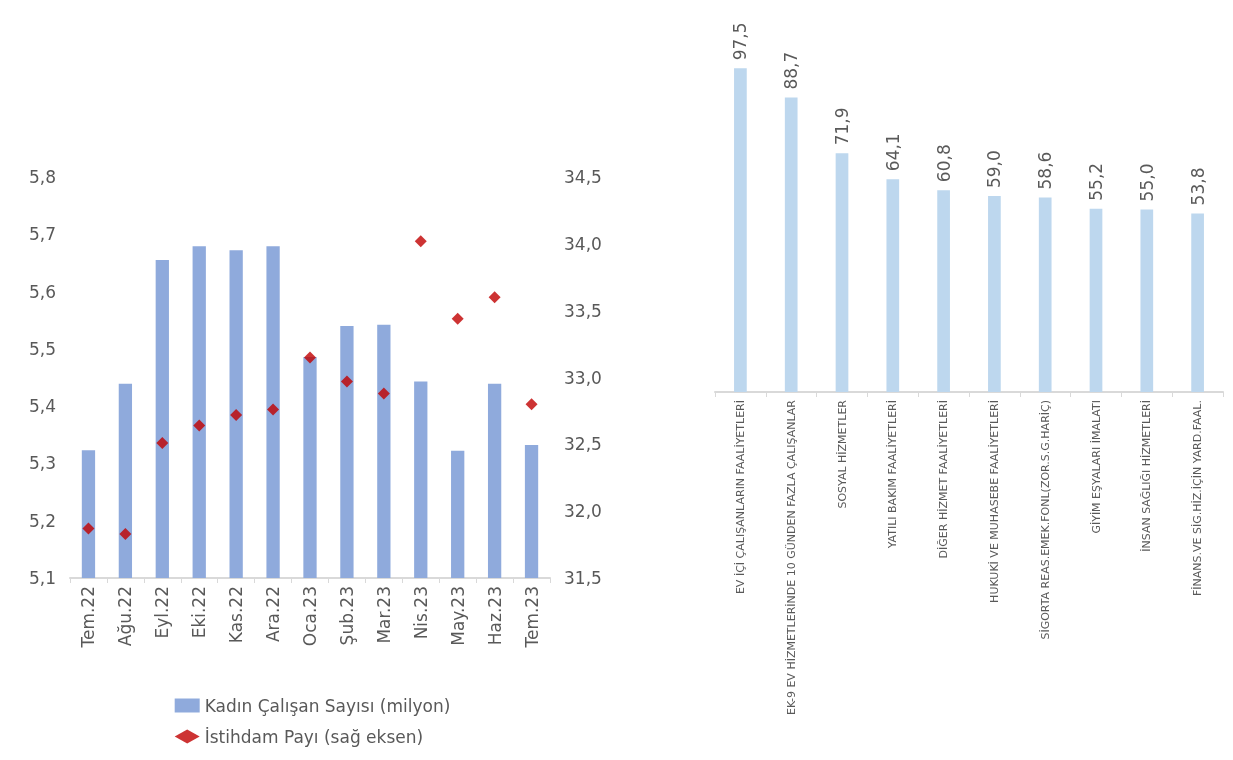 This screenshot has height=760, width=1233. What do you see at coordinates (1146, 182) in the screenshot?
I see `data-label: 55,0` at bounding box center [1146, 182].